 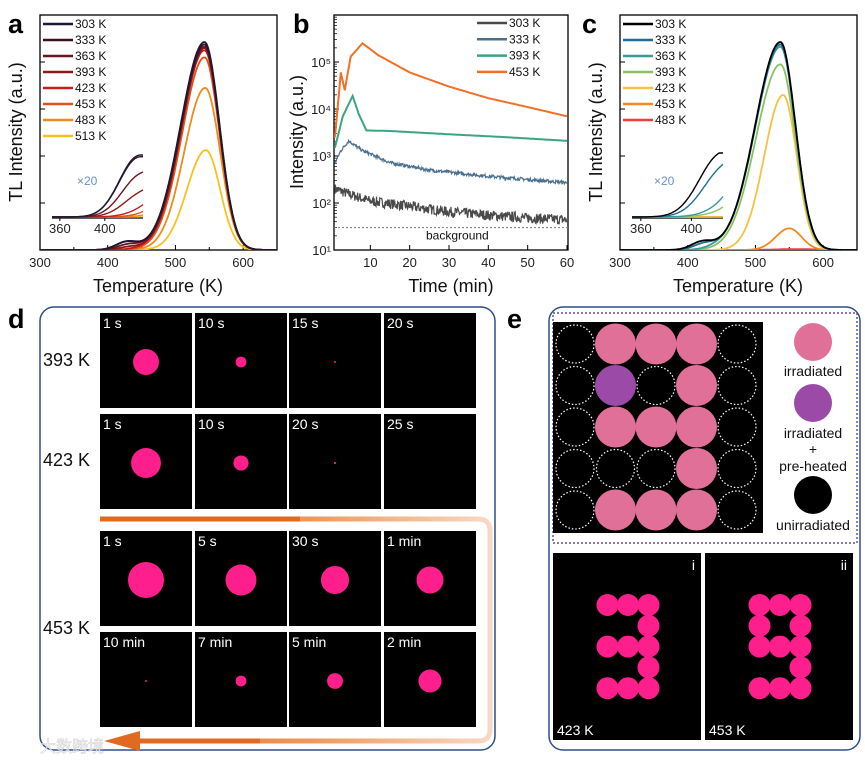 What do you see at coordinates (692, 228) in the screenshot?
I see `inset-x-tick-label: 400` at bounding box center [692, 228].